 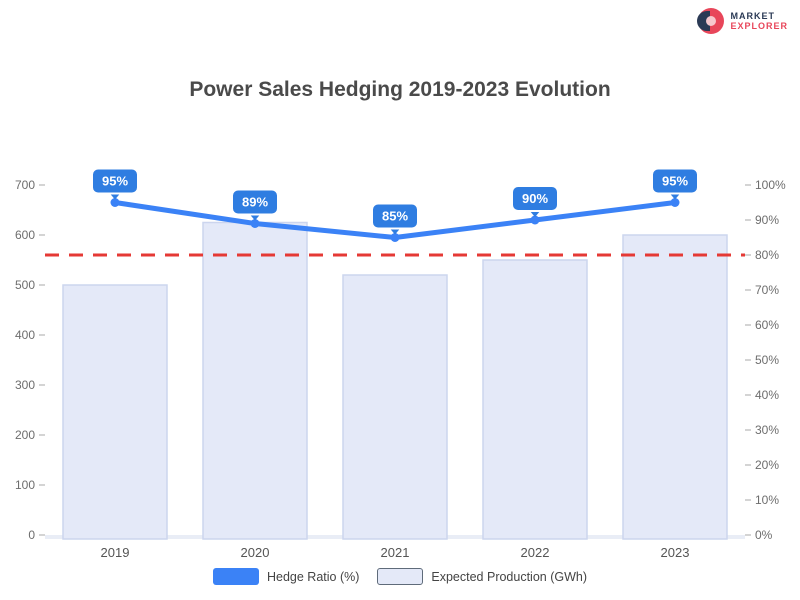 I want to click on right-axis-label: 90%, so click(x=767, y=220).